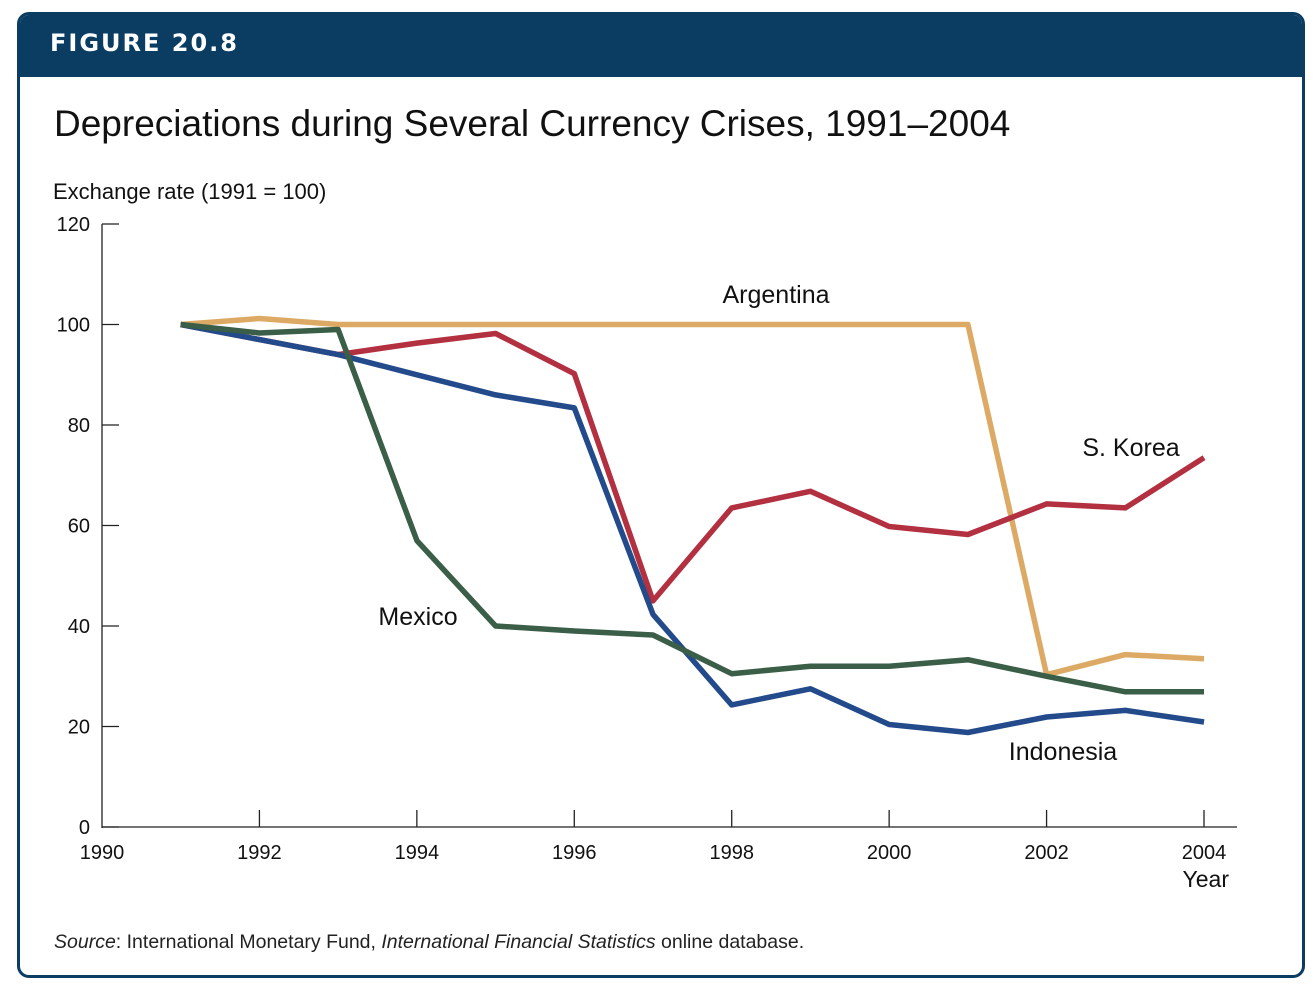  What do you see at coordinates (73, 326) in the screenshot?
I see `y-tick-label: 100` at bounding box center [73, 326].